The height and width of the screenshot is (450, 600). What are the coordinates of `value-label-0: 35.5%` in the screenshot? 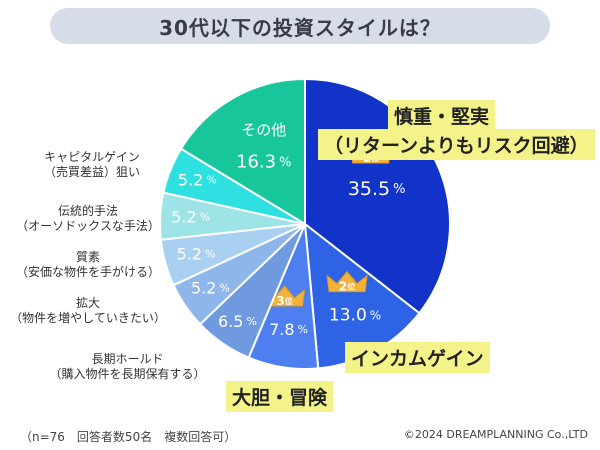 It's located at (377, 188).